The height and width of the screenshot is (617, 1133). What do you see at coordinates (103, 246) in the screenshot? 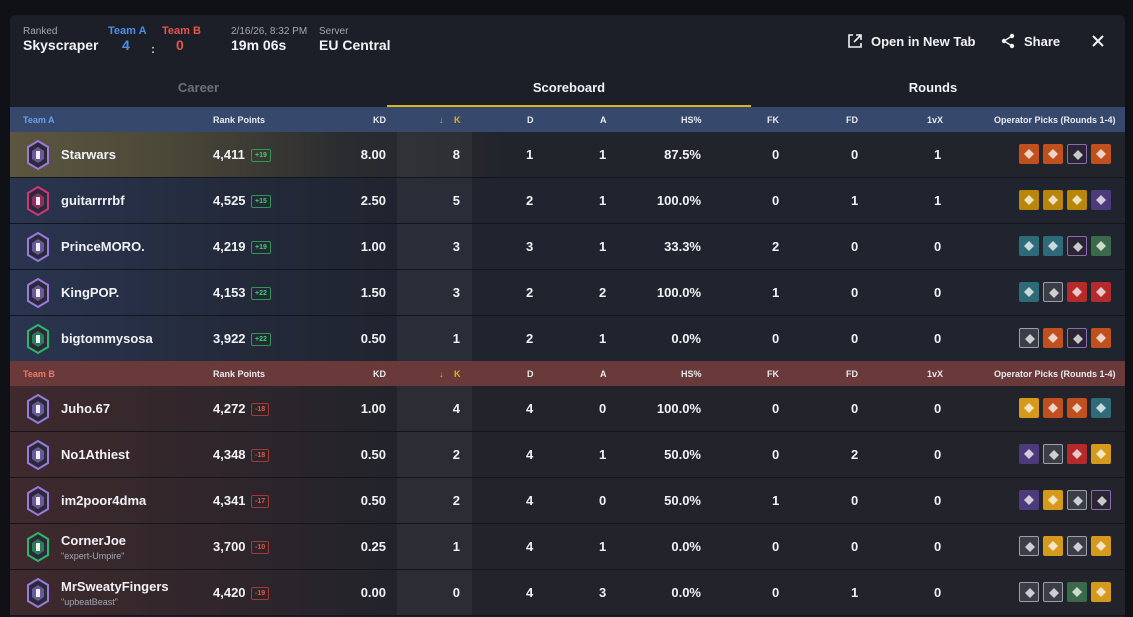
I see `player-name: PrinceMORO.` at bounding box center [103, 246].